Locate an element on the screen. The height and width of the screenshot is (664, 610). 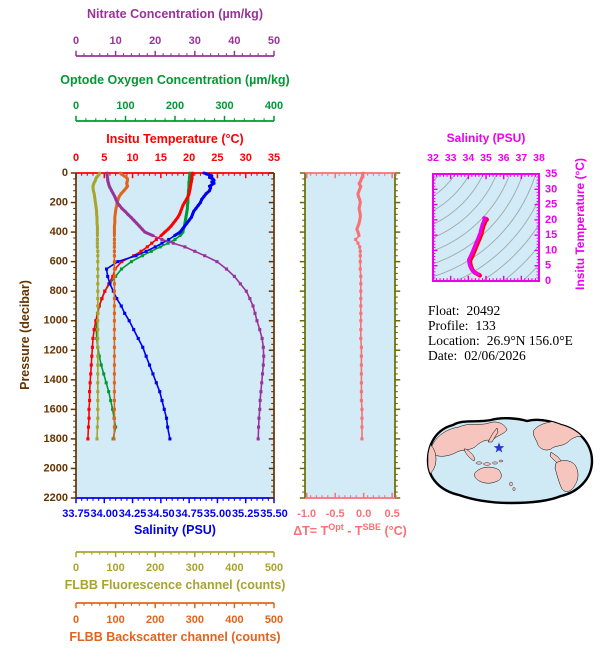
ts-panel-background is located at coordinates (486, 227).